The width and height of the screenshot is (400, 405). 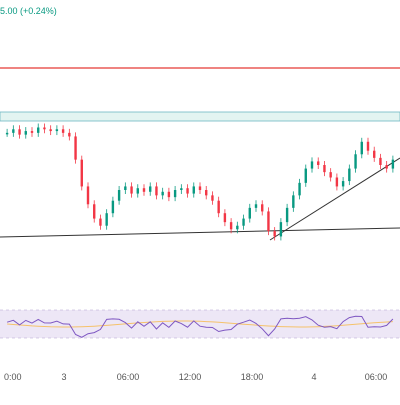 I want to click on time-axis-label: 18:00, so click(x=252, y=377).